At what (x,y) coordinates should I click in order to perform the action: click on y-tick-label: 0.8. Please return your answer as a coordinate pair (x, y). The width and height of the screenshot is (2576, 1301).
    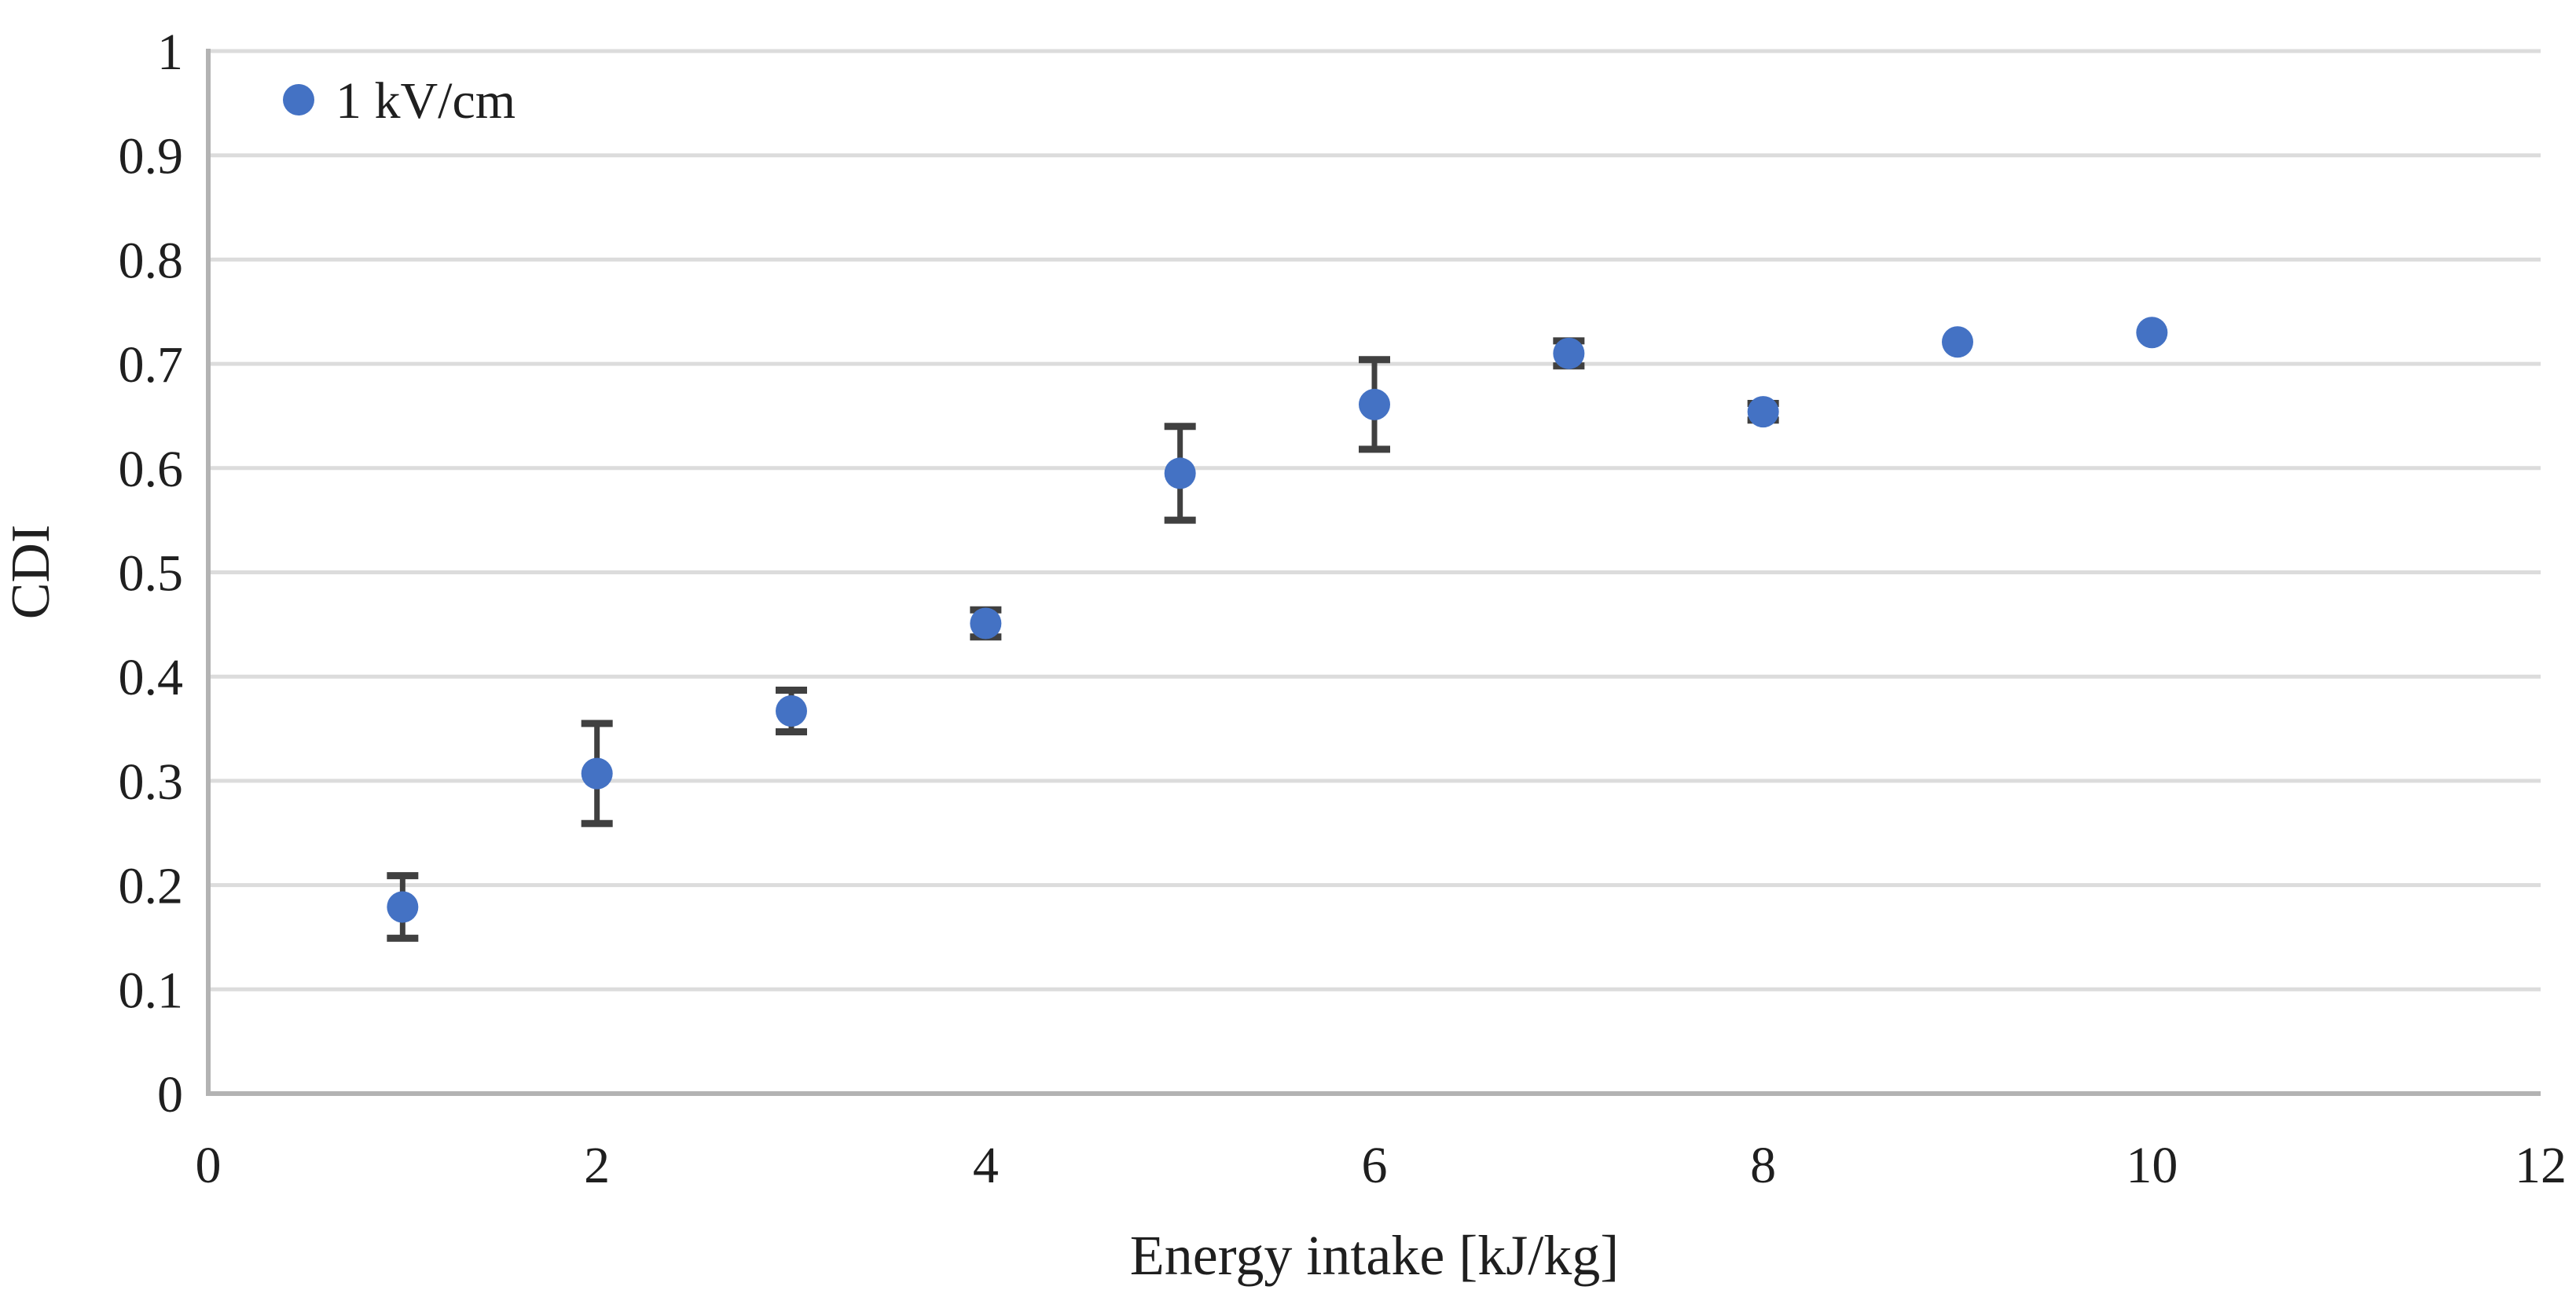
    Looking at the image, I should click on (151, 260).